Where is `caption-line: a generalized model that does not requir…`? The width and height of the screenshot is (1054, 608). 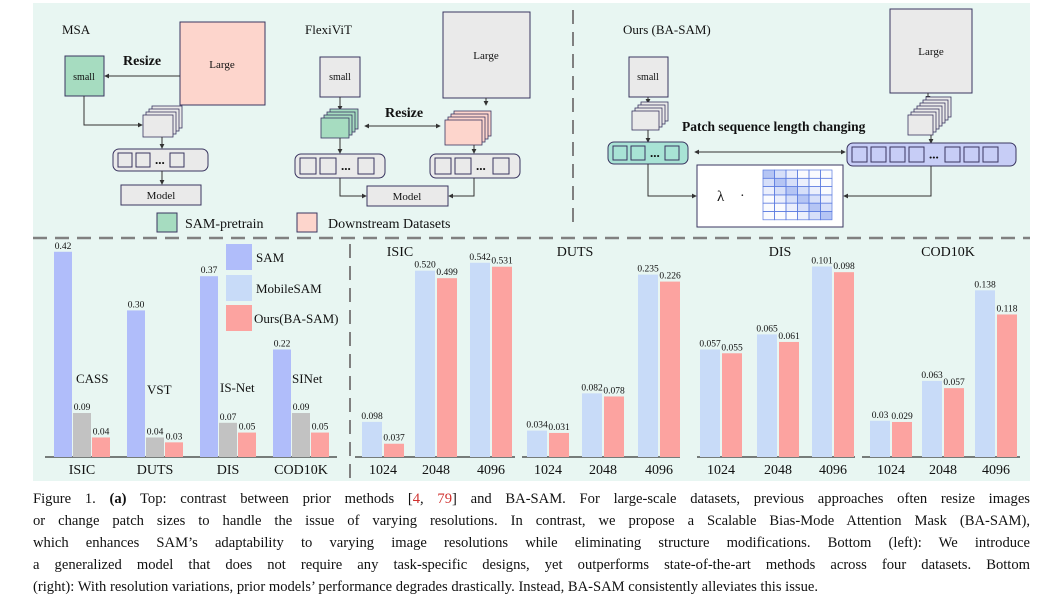 caption-line: a generalized model that does not requir… is located at coordinates (531, 565).